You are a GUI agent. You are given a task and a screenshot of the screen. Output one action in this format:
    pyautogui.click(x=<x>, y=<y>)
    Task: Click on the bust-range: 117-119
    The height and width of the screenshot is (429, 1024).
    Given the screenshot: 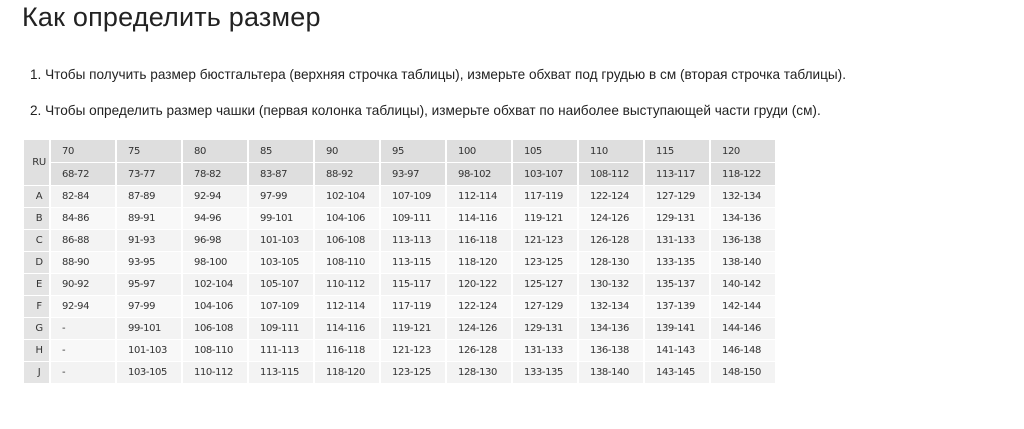 What is the action you would take?
    pyautogui.click(x=413, y=306)
    